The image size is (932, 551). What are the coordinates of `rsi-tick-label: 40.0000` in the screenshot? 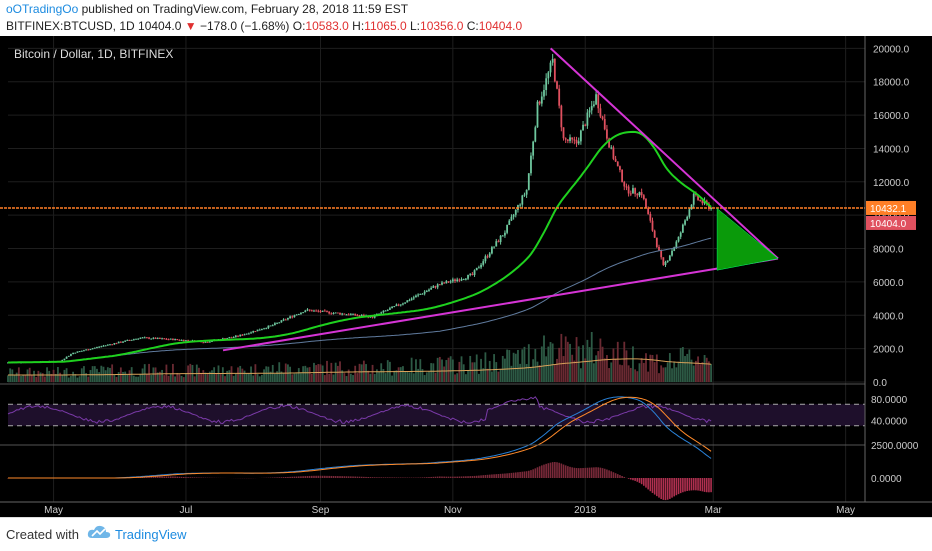 It's located at (889, 421).